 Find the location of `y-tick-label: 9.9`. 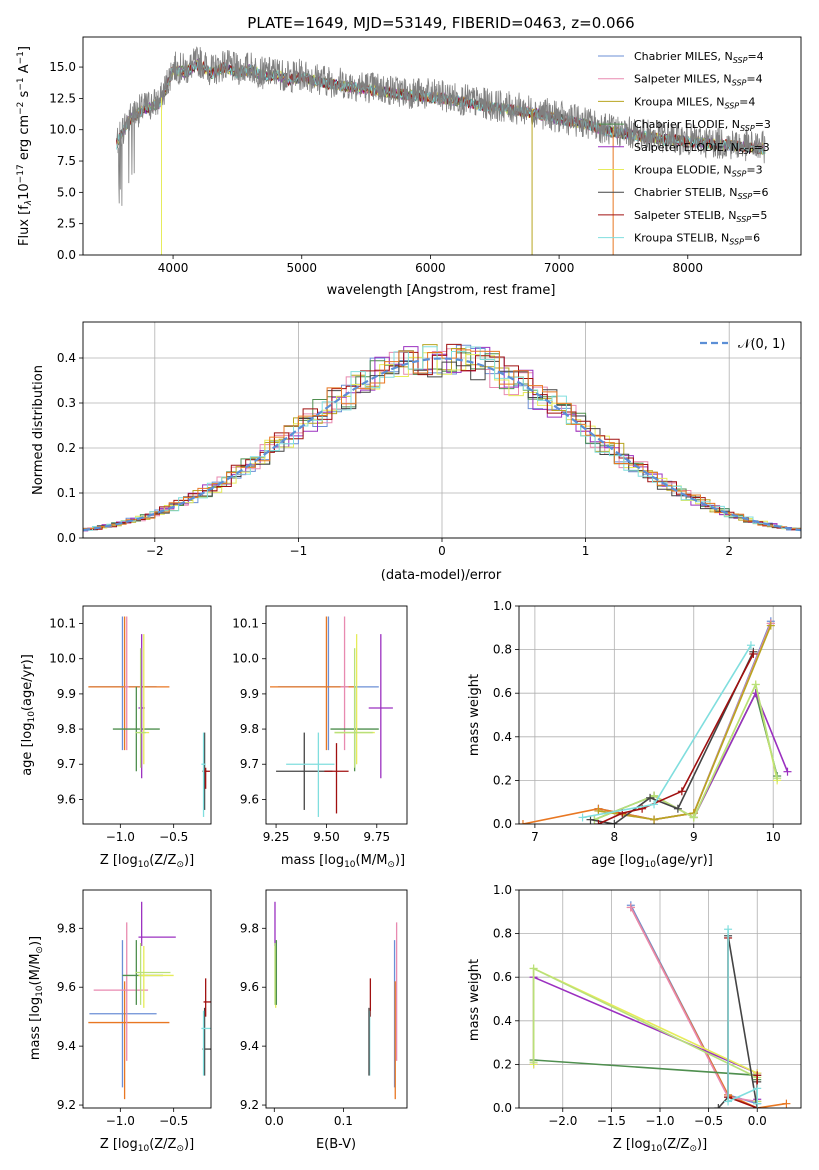

y-tick-label: 9.9 is located at coordinates (66, 694).